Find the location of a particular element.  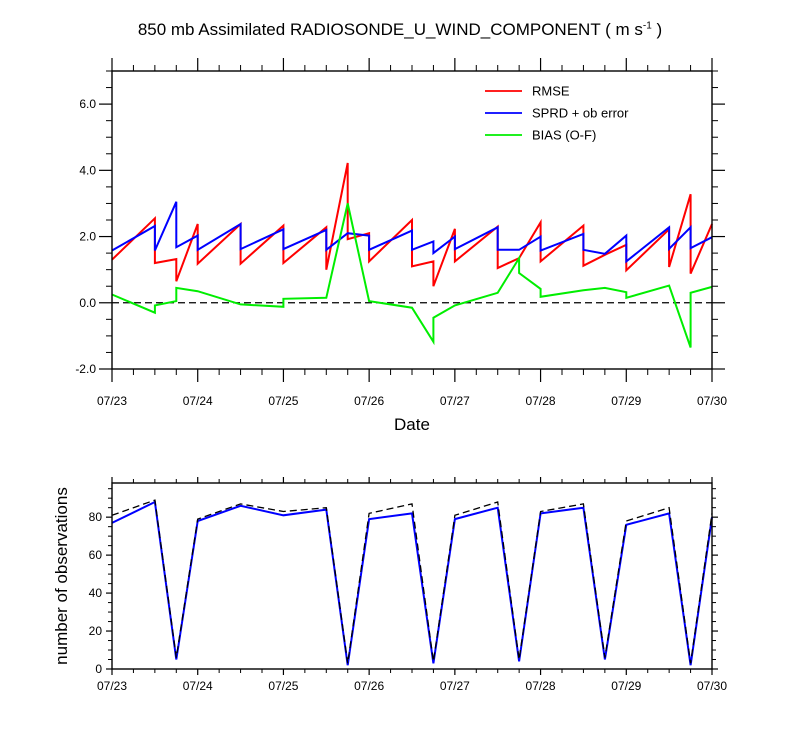

y-tick-label: 0 is located at coordinates (98, 669).